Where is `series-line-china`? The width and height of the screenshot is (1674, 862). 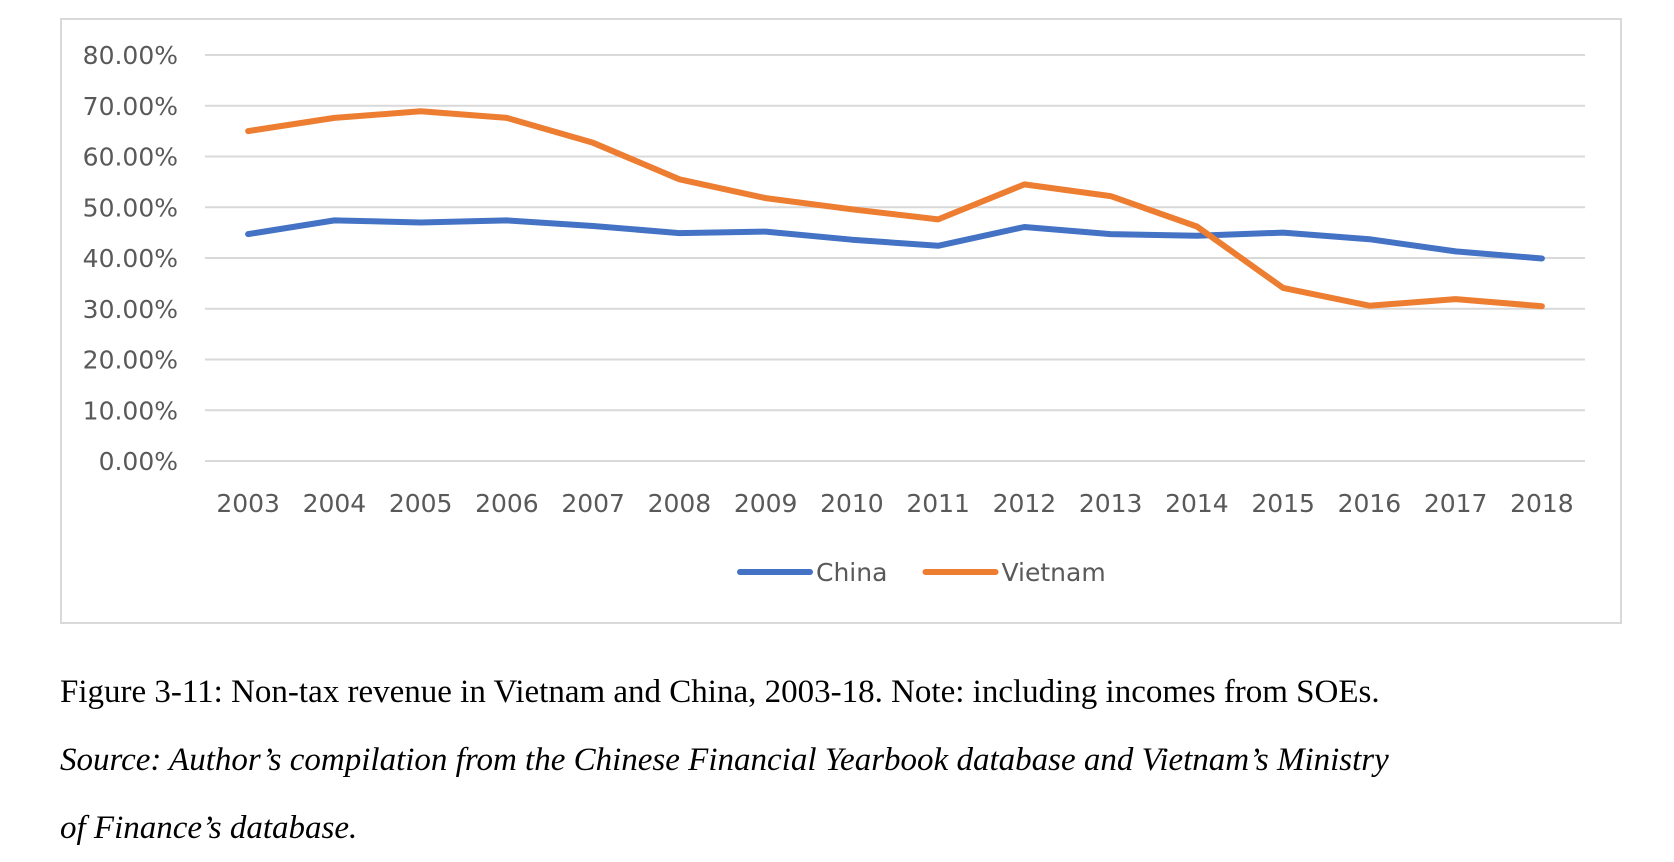
series-line-china is located at coordinates (895, 239).